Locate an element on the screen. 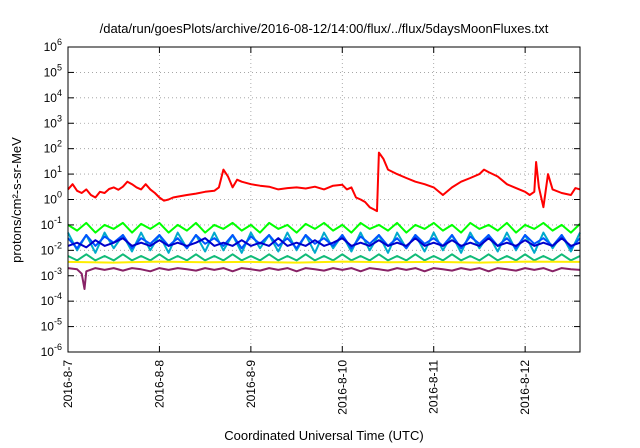 The image size is (640, 448). y-tick-label: 10⁻³ is located at coordinates (51, 274).